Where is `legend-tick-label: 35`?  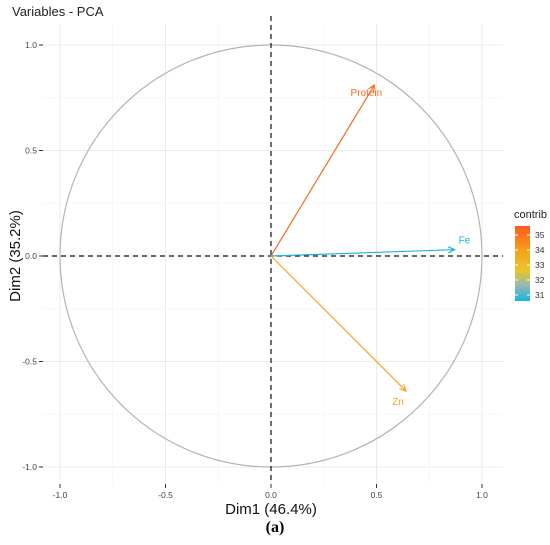
legend-tick-label: 35 is located at coordinates (540, 235).